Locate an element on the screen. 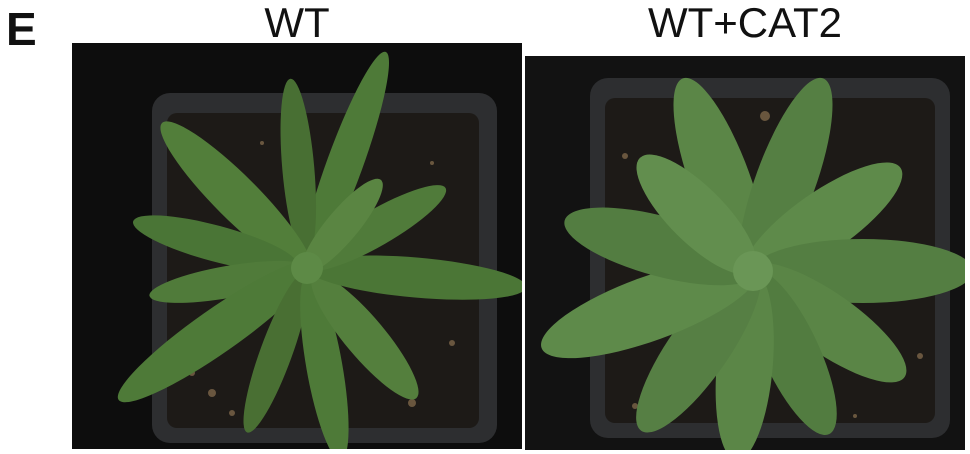 This screenshot has height=454, width=970. panel-letter: E is located at coordinates (21, 29).